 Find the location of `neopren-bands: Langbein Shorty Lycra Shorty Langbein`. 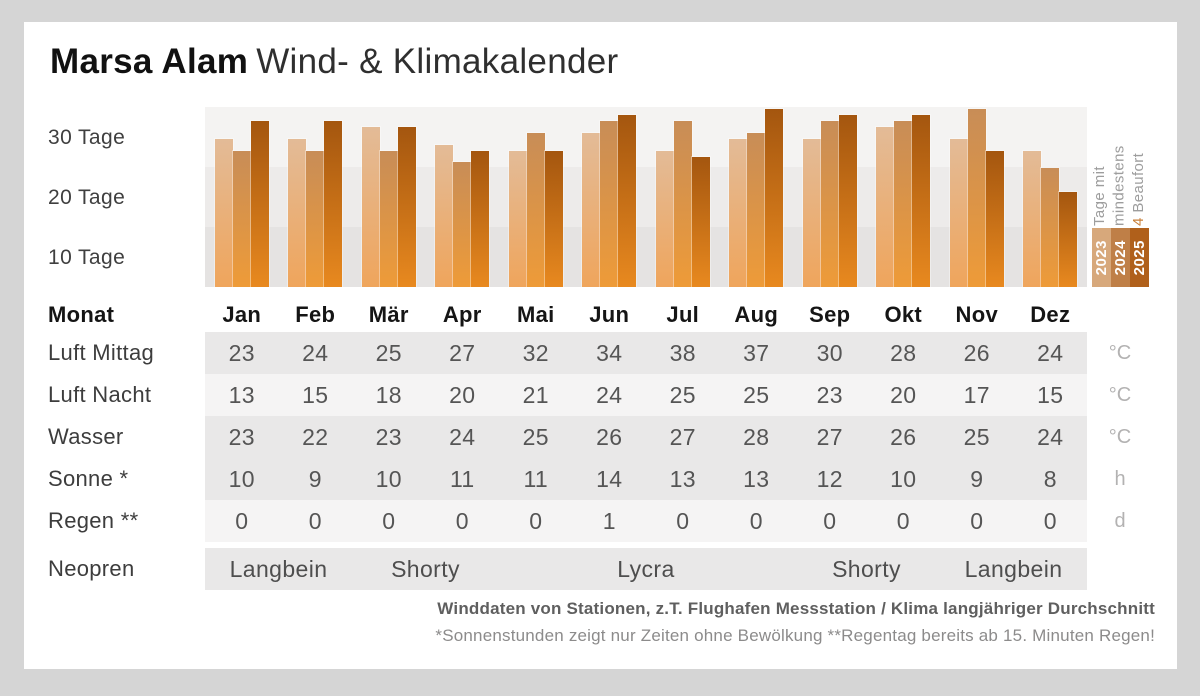

neopren-bands: Langbein Shorty Lycra Shorty Langbein is located at coordinates (646, 569).